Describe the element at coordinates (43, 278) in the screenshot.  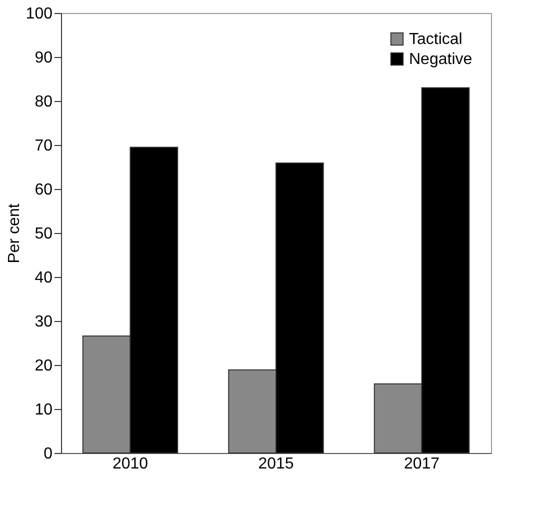
I see `y-tick-label: 40` at that location.